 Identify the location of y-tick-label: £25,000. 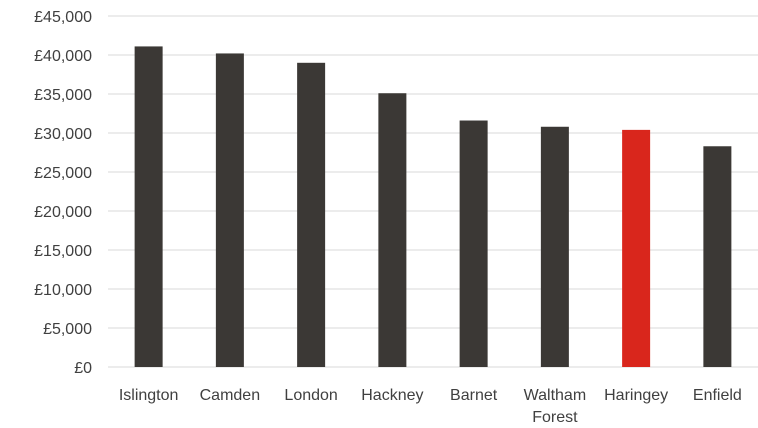
(63, 173).